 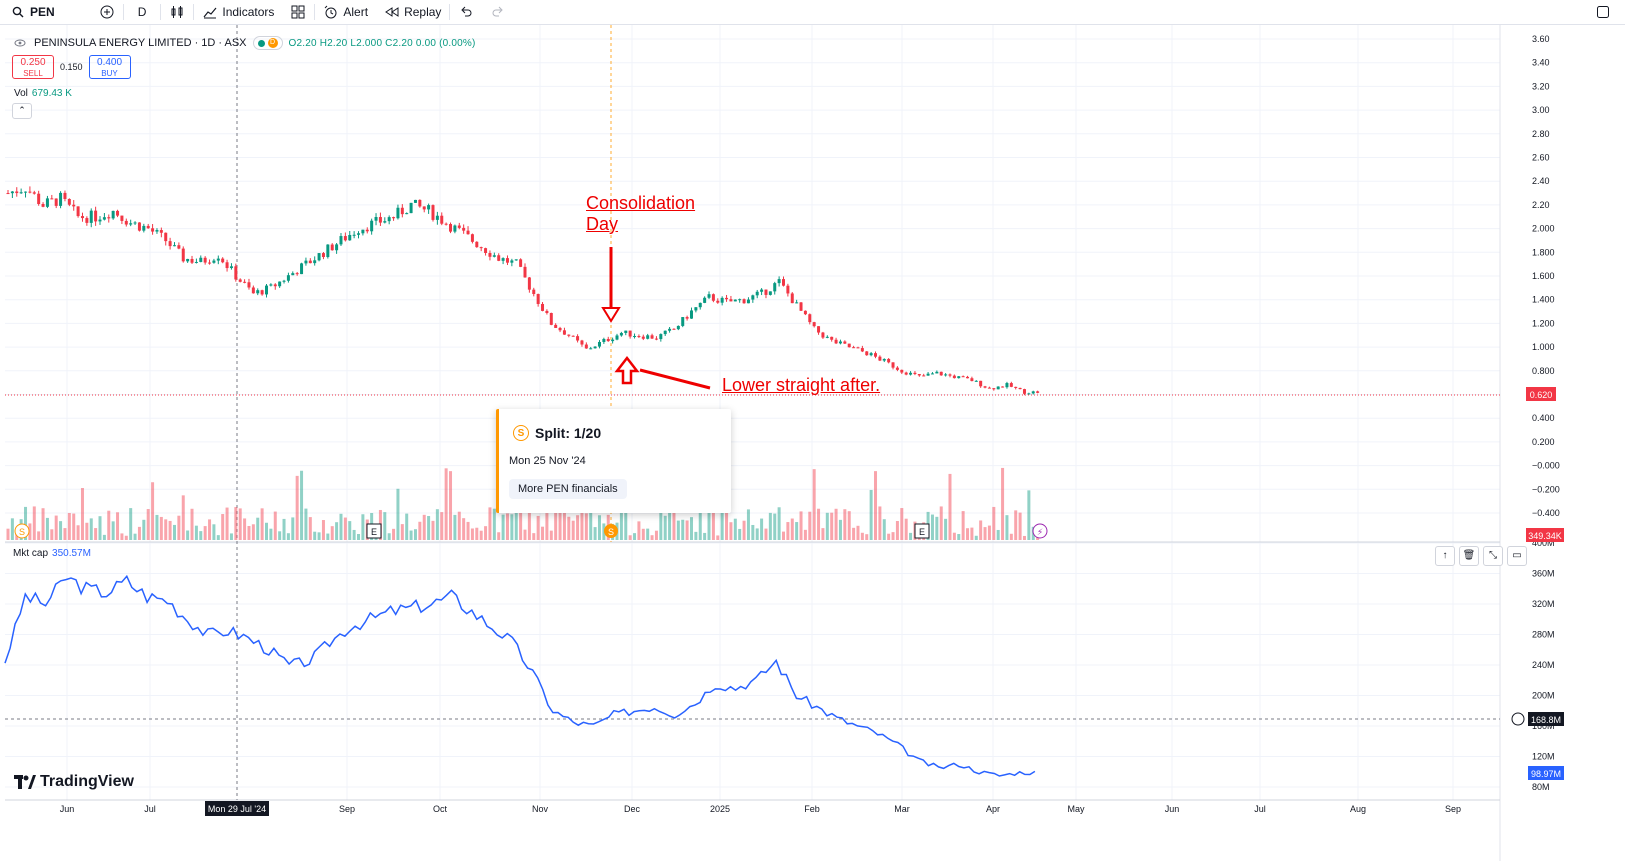 What do you see at coordinates (177, 12) in the screenshot?
I see `chart-type-button` at bounding box center [177, 12].